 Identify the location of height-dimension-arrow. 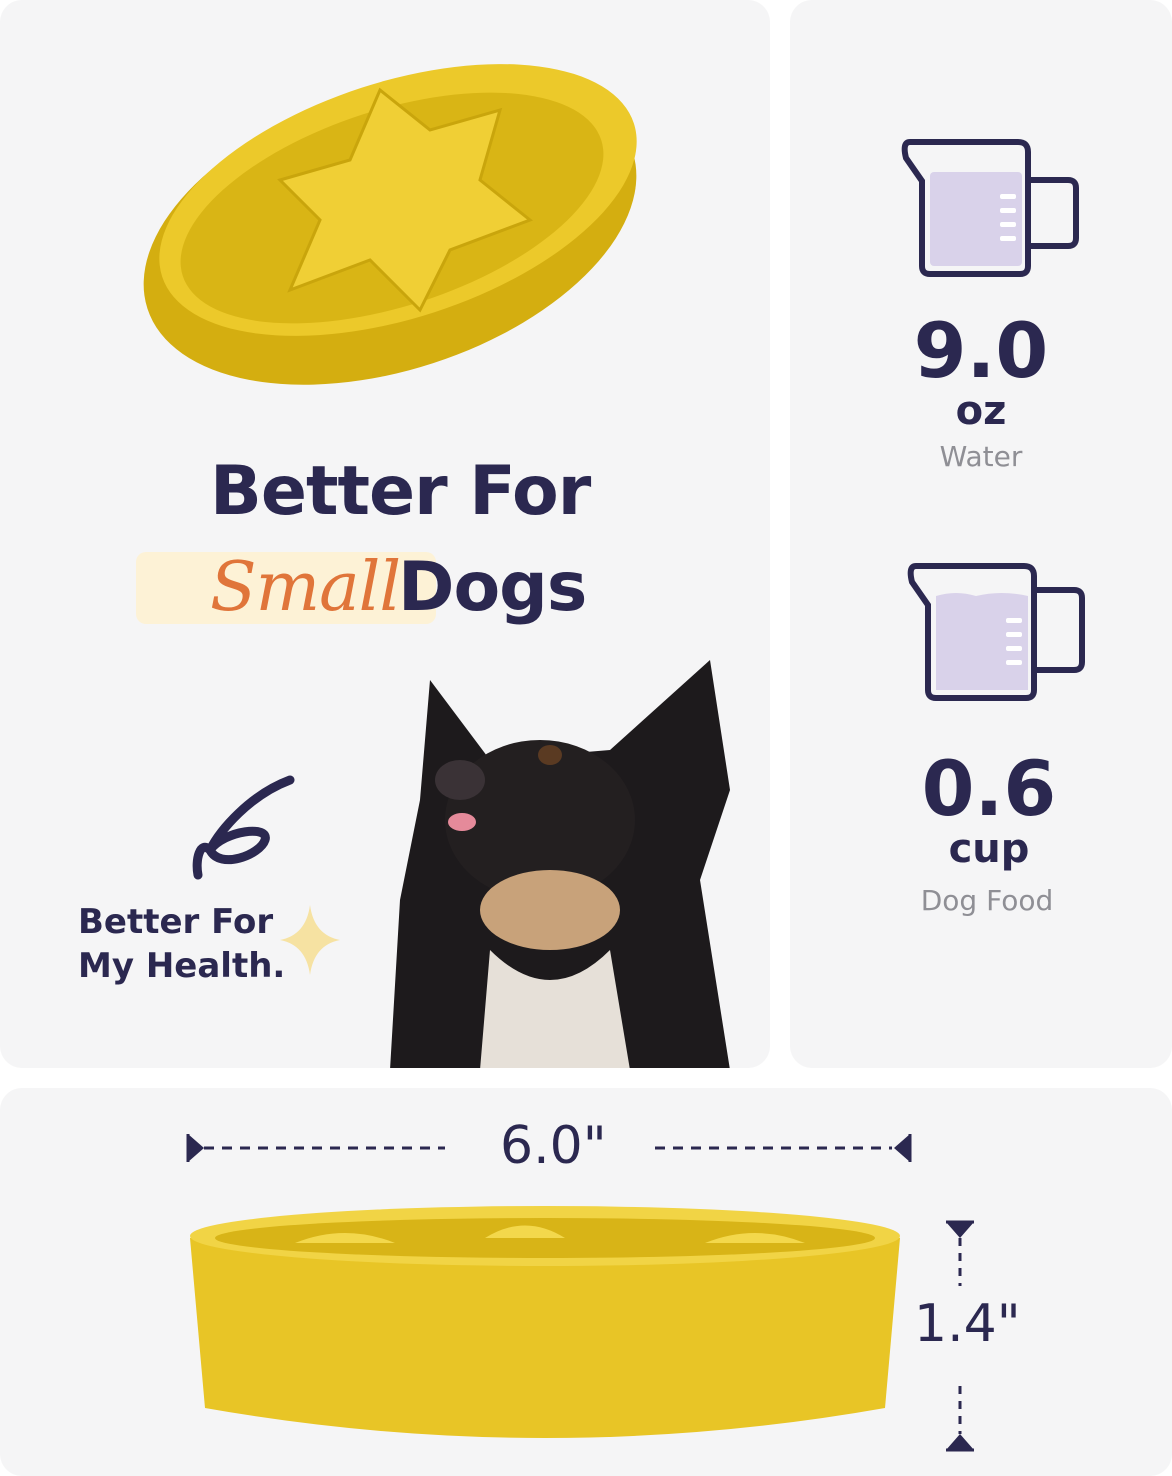
(960, 1336).